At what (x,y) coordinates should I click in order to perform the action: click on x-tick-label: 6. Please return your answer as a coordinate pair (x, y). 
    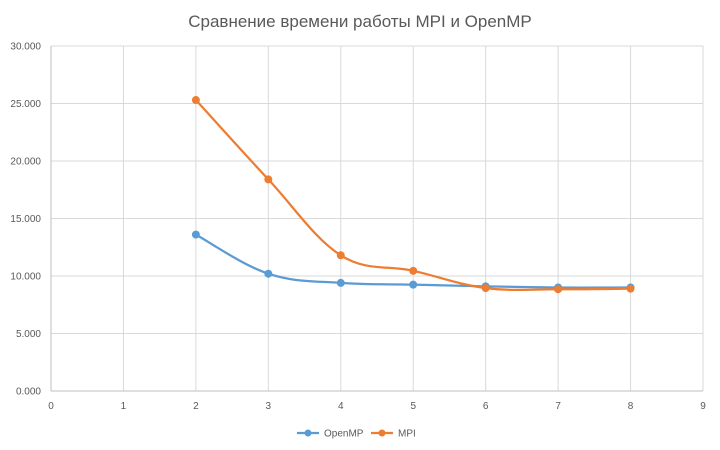
    Looking at the image, I should click on (486, 406).